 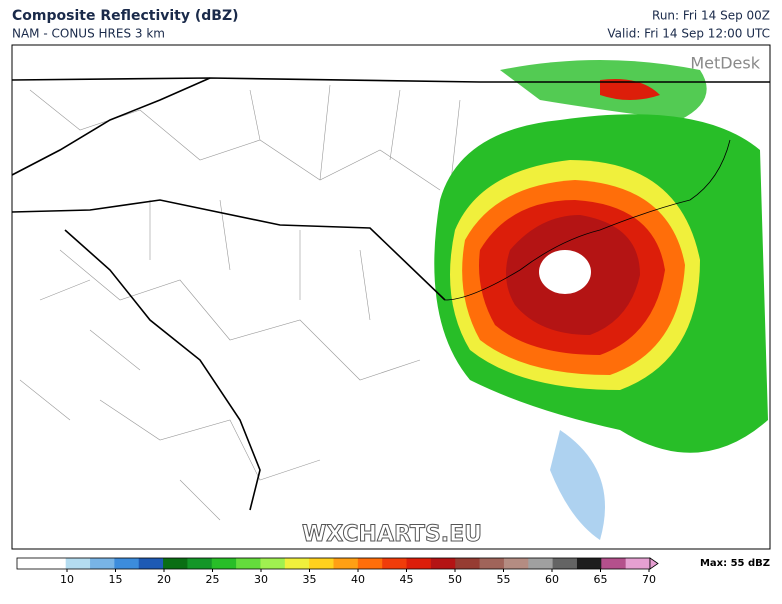 What do you see at coordinates (358, 579) in the screenshot?
I see `colorbar-tick-label: 40` at bounding box center [358, 579].